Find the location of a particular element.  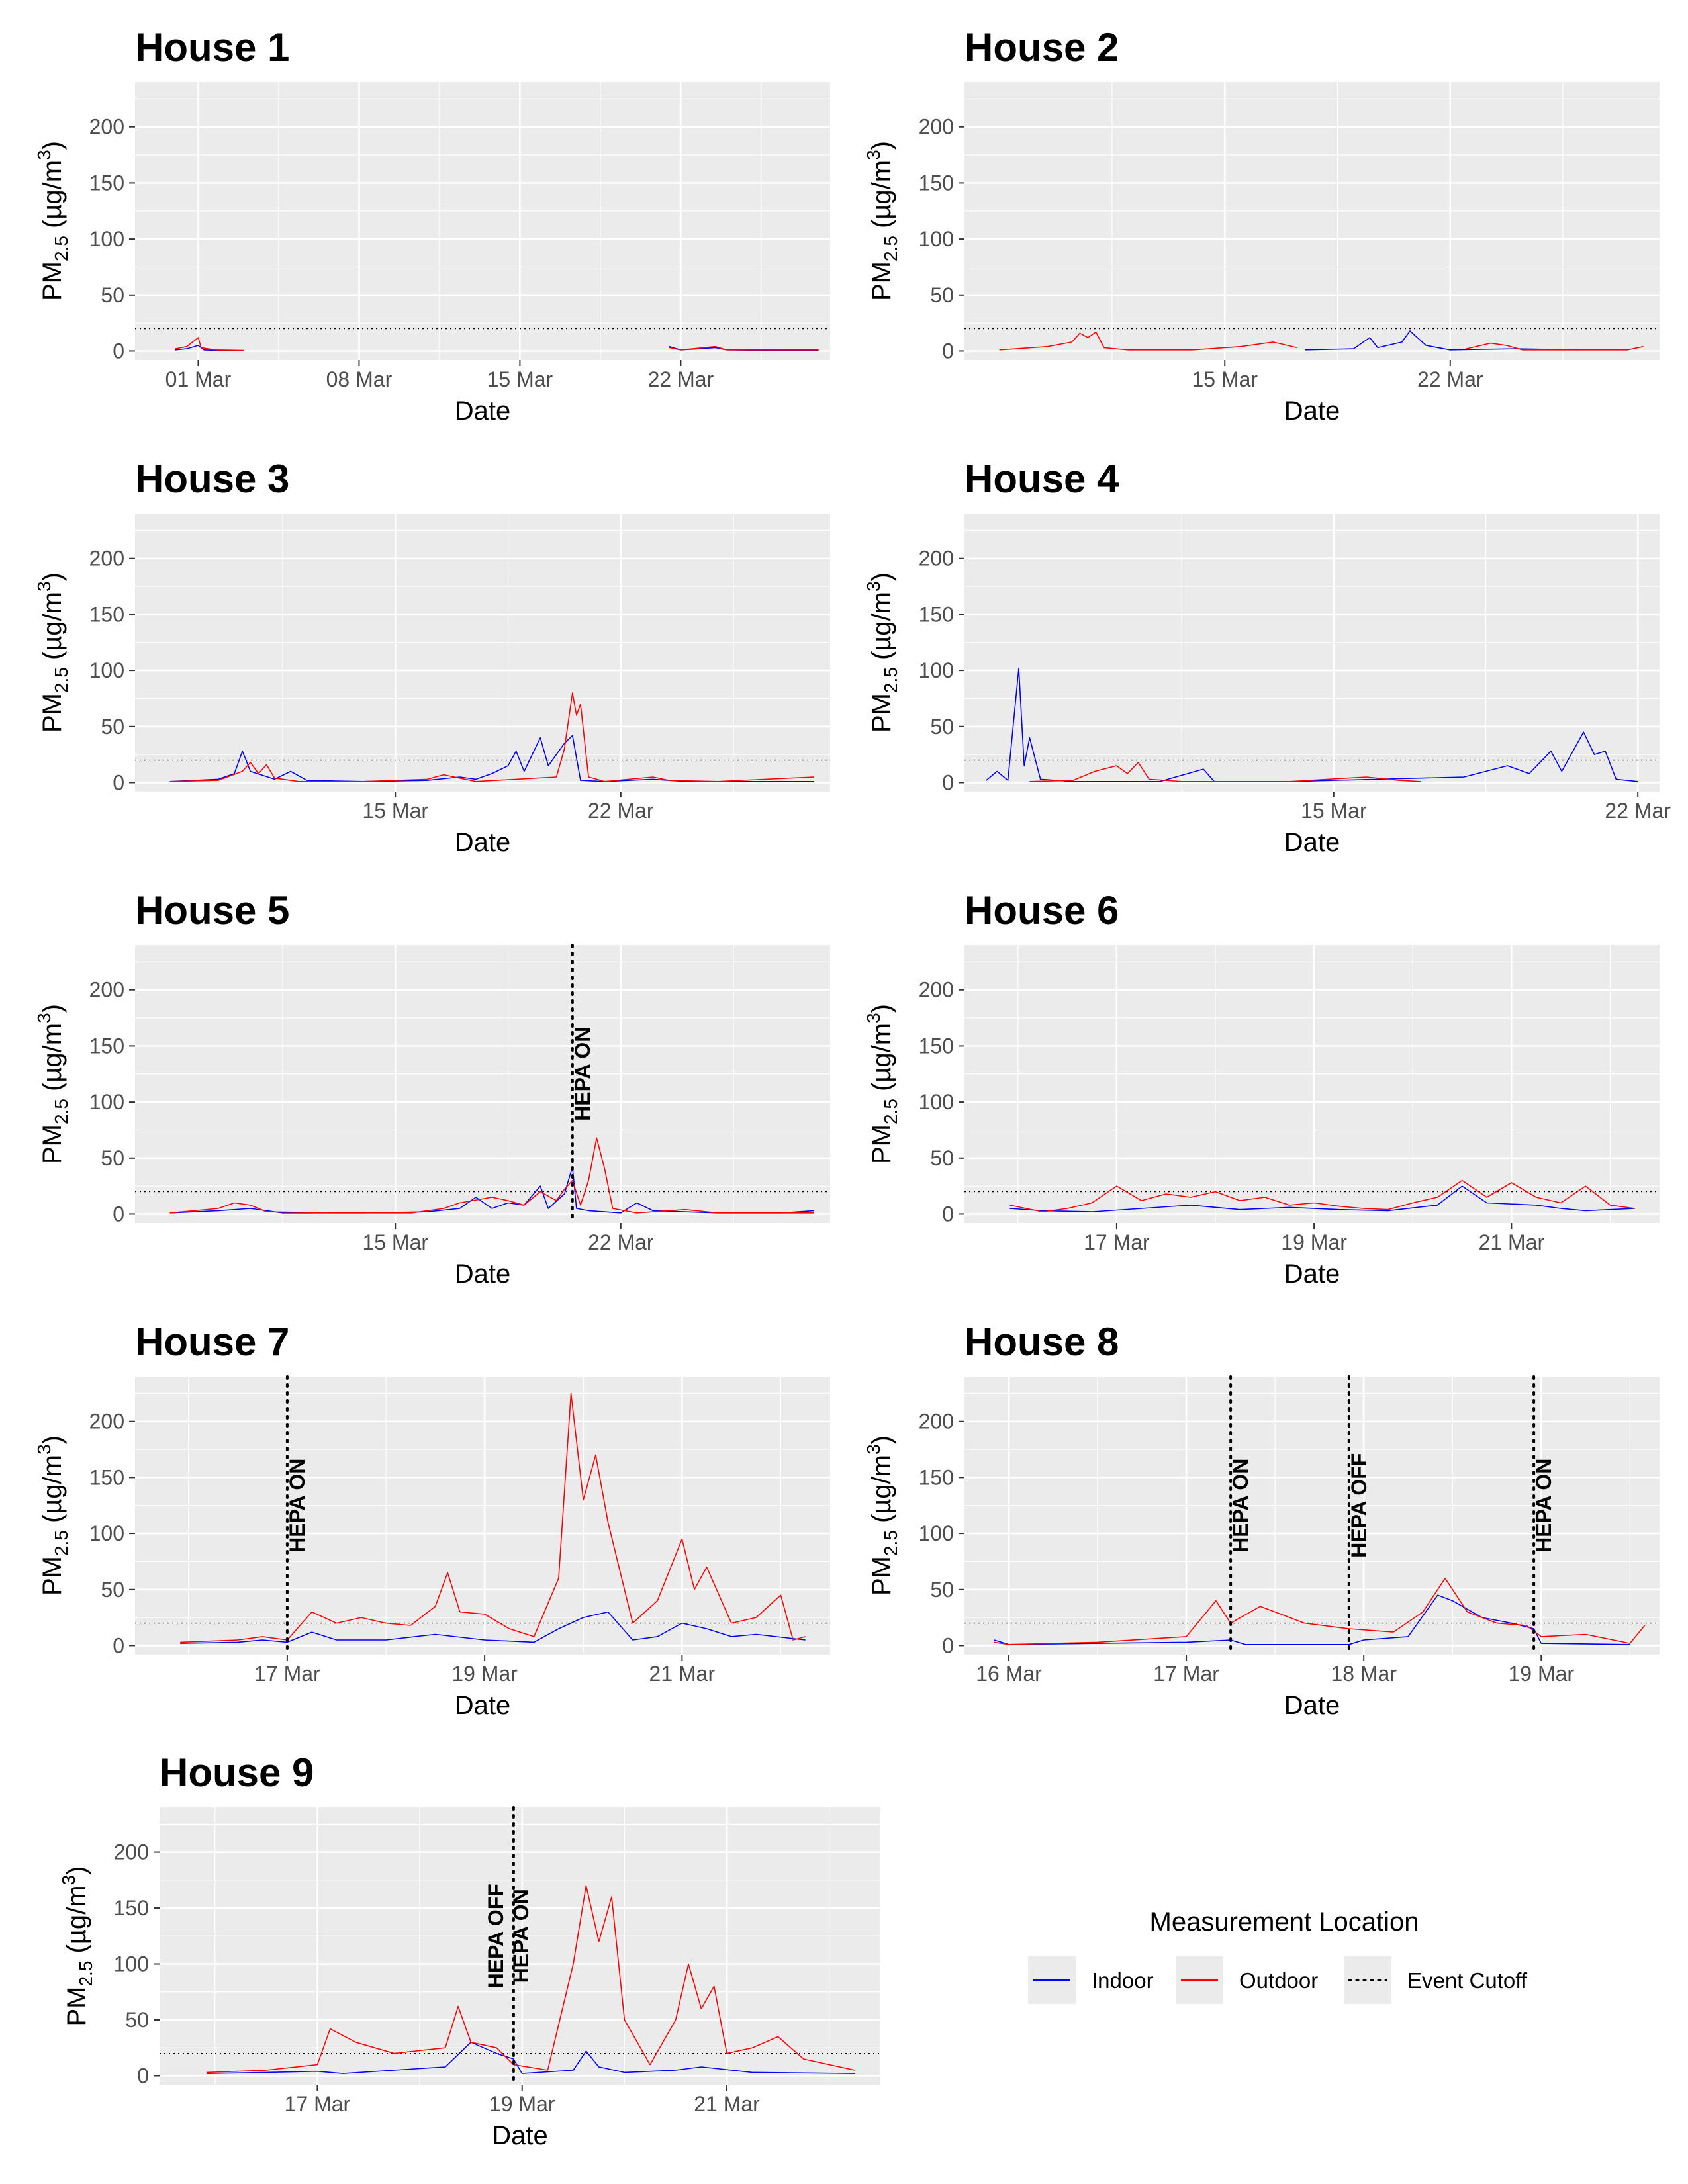

chart-title: House 8 is located at coordinates (1041, 1342).